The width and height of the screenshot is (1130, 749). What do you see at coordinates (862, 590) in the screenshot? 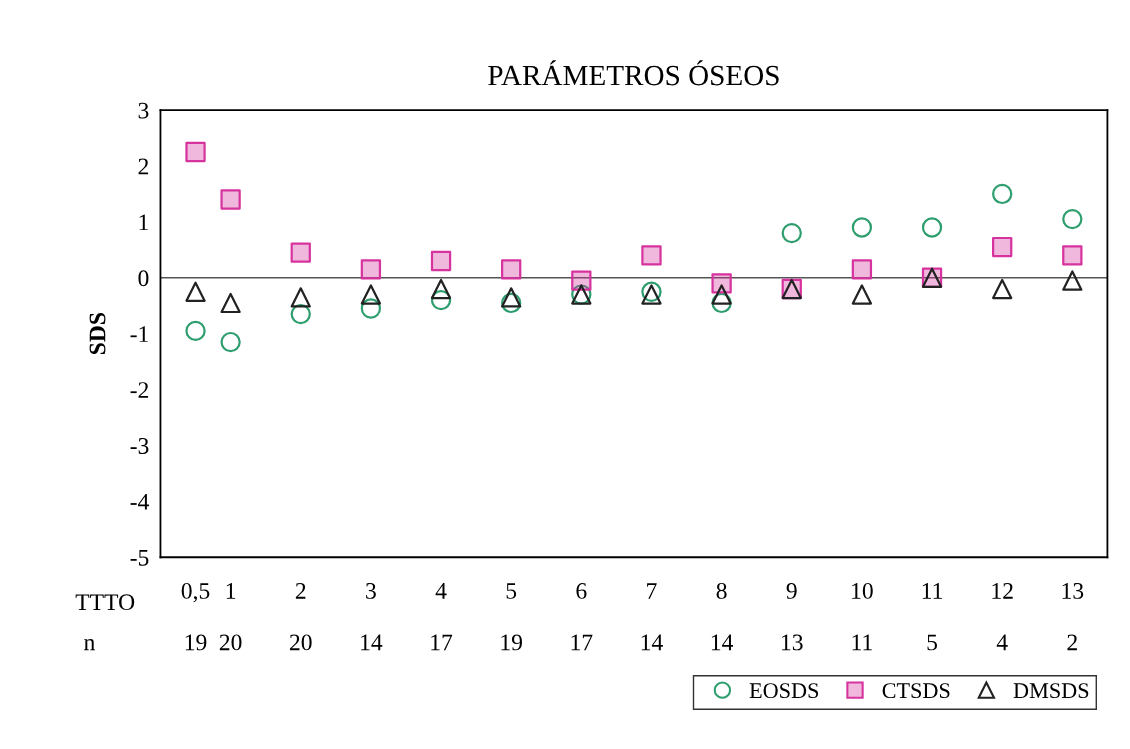
I see `x-tick-label: 10` at bounding box center [862, 590].